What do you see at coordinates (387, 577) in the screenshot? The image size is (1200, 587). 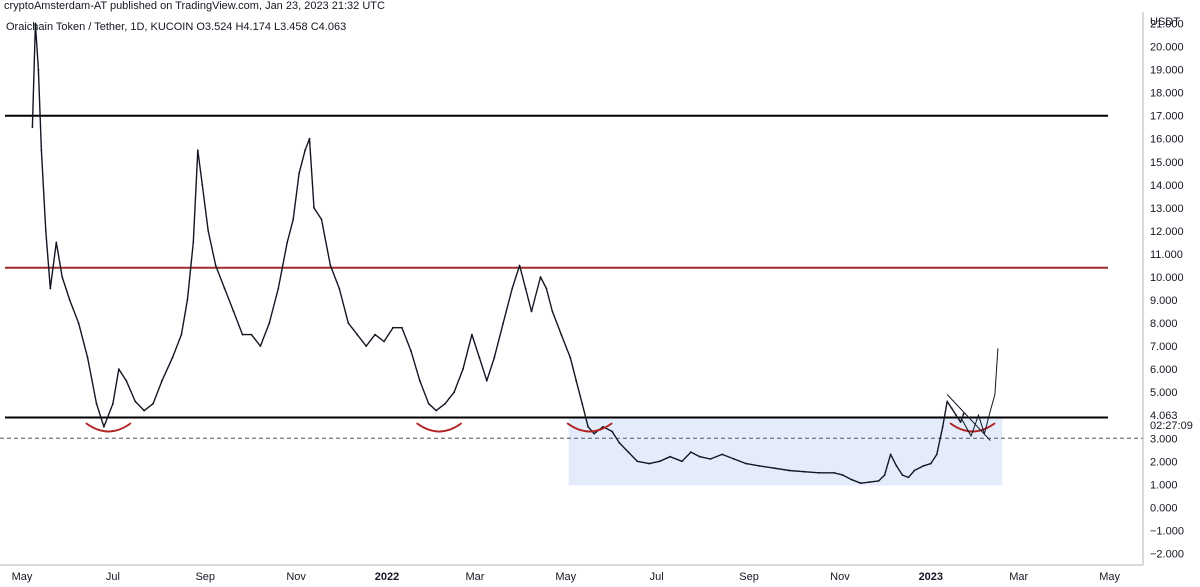 I see `time-tick-label-4: 2022` at bounding box center [387, 577].